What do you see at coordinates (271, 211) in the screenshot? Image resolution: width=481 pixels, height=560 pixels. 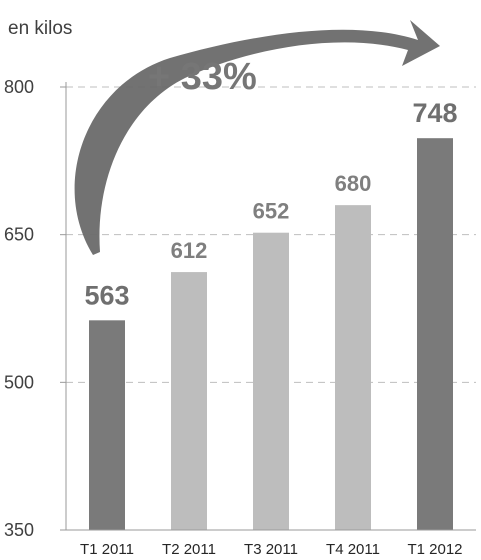 I see `value-label: 652` at bounding box center [271, 211].